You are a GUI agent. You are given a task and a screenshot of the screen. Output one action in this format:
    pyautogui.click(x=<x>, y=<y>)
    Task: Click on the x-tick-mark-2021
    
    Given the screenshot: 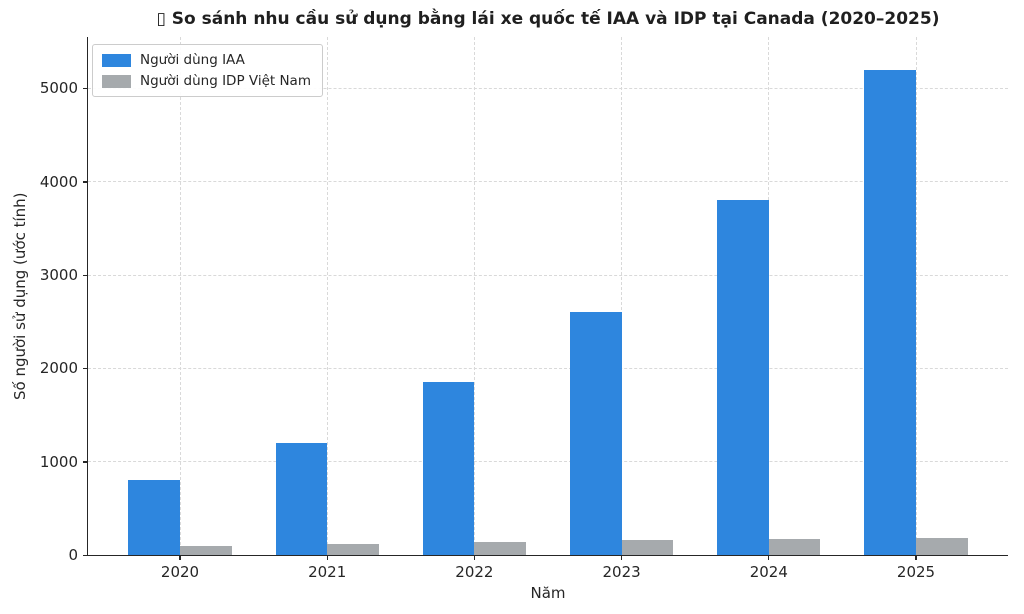 What is the action you would take?
    pyautogui.click(x=327, y=557)
    